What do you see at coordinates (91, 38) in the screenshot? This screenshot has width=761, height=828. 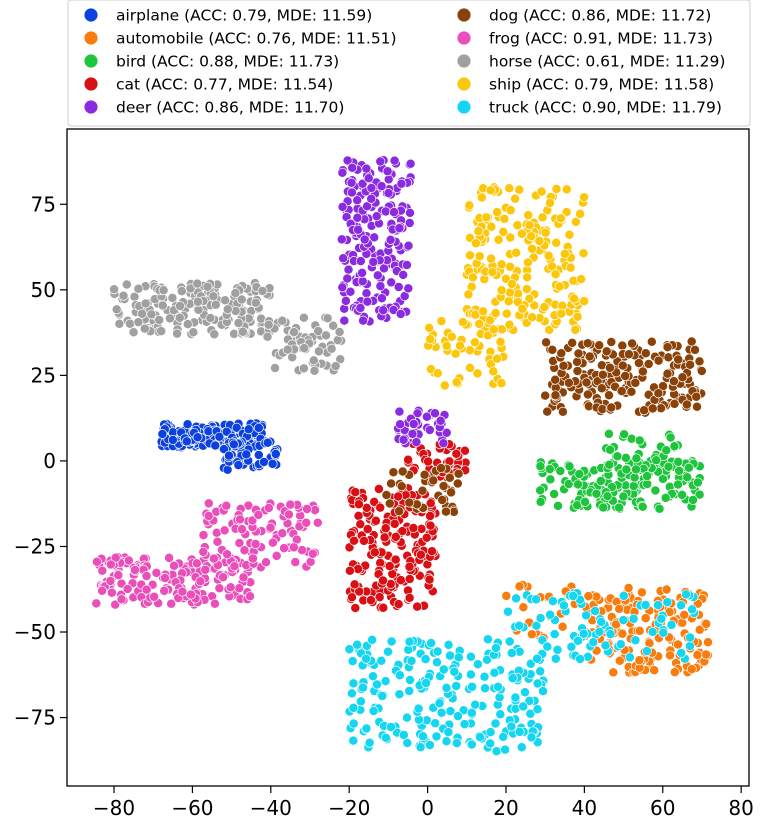 I see `legend-marker-automobile` at bounding box center [91, 38].